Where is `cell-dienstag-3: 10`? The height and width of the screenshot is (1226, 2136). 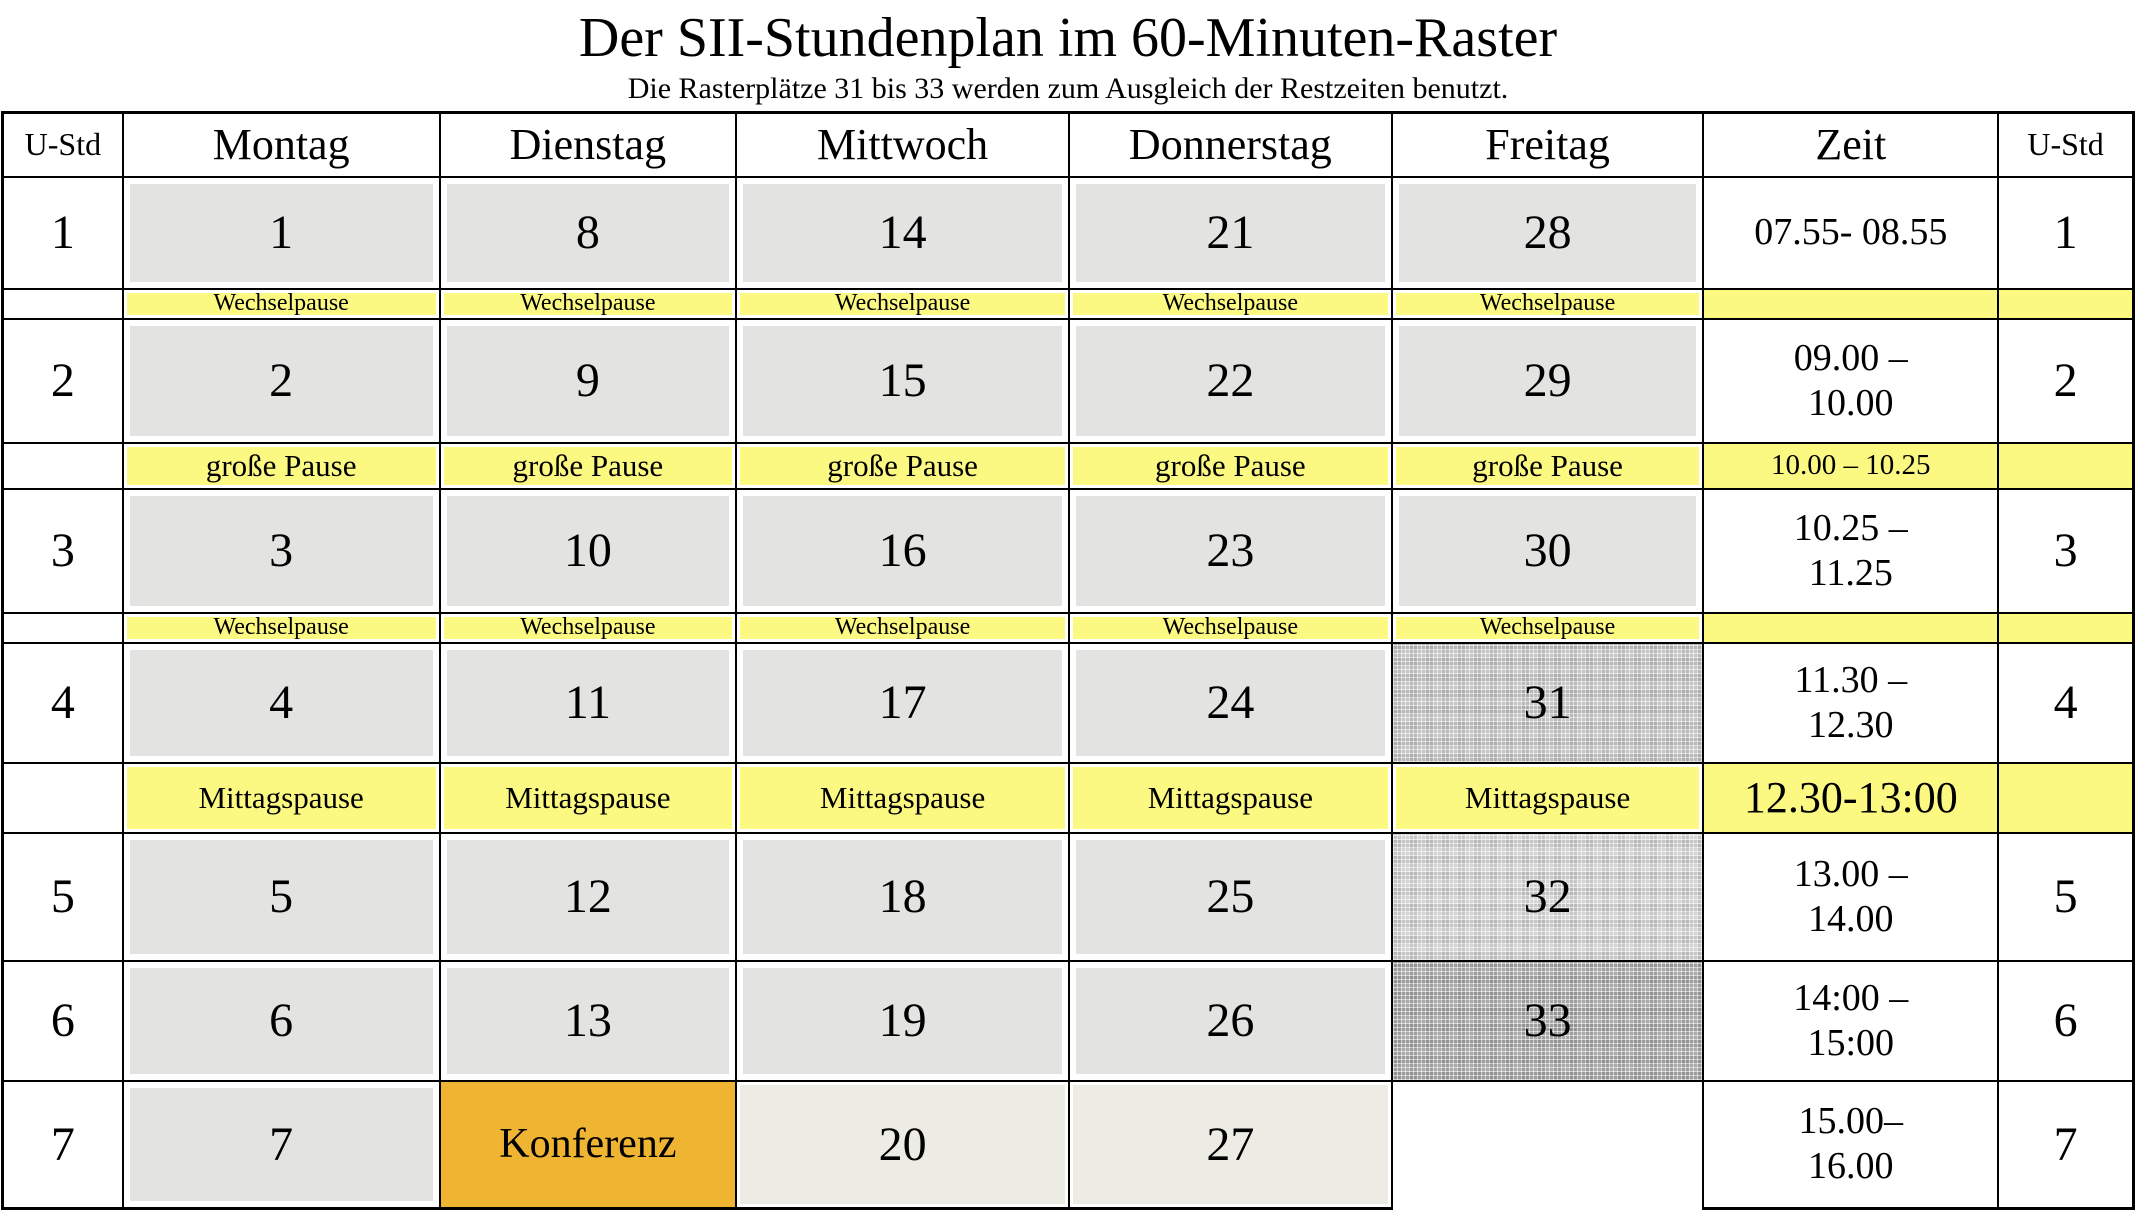
cell-dienstag-3: 10 is located at coordinates (588, 550).